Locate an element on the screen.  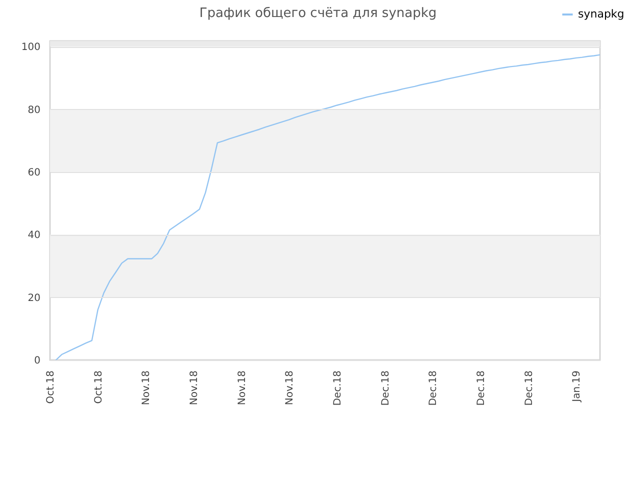
legend-label: synapkg is located at coordinates (601, 14).